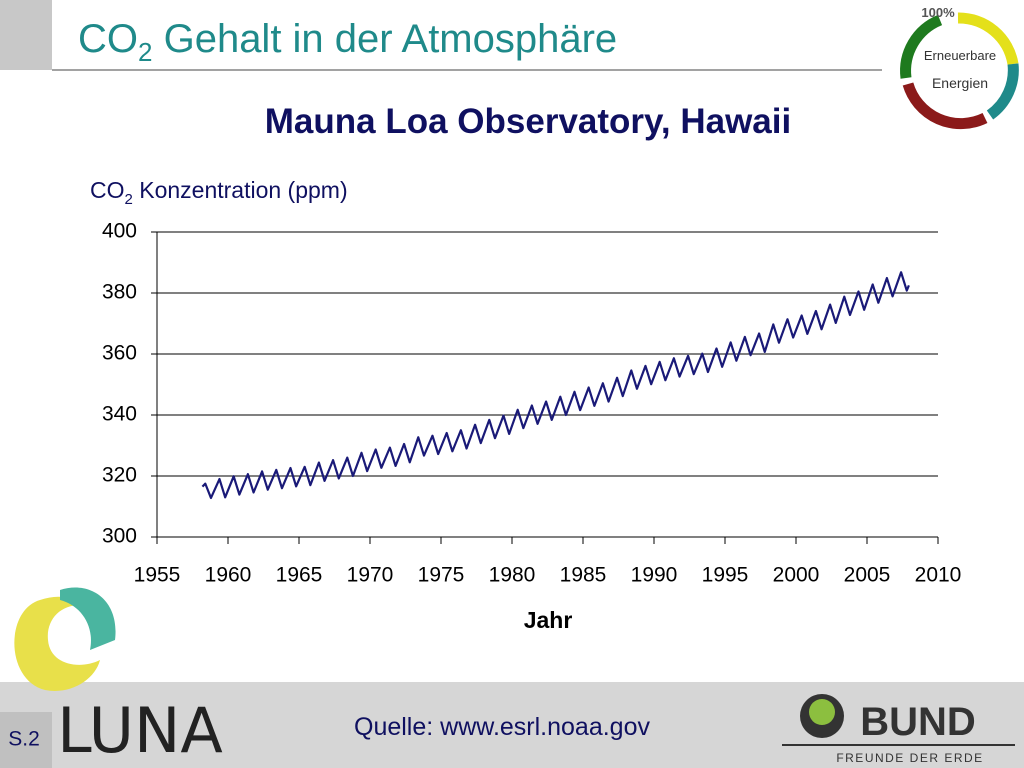  Describe the element at coordinates (240, 190) in the screenshot. I see `ylabel-rest: Konzentration (ppm)` at that location.